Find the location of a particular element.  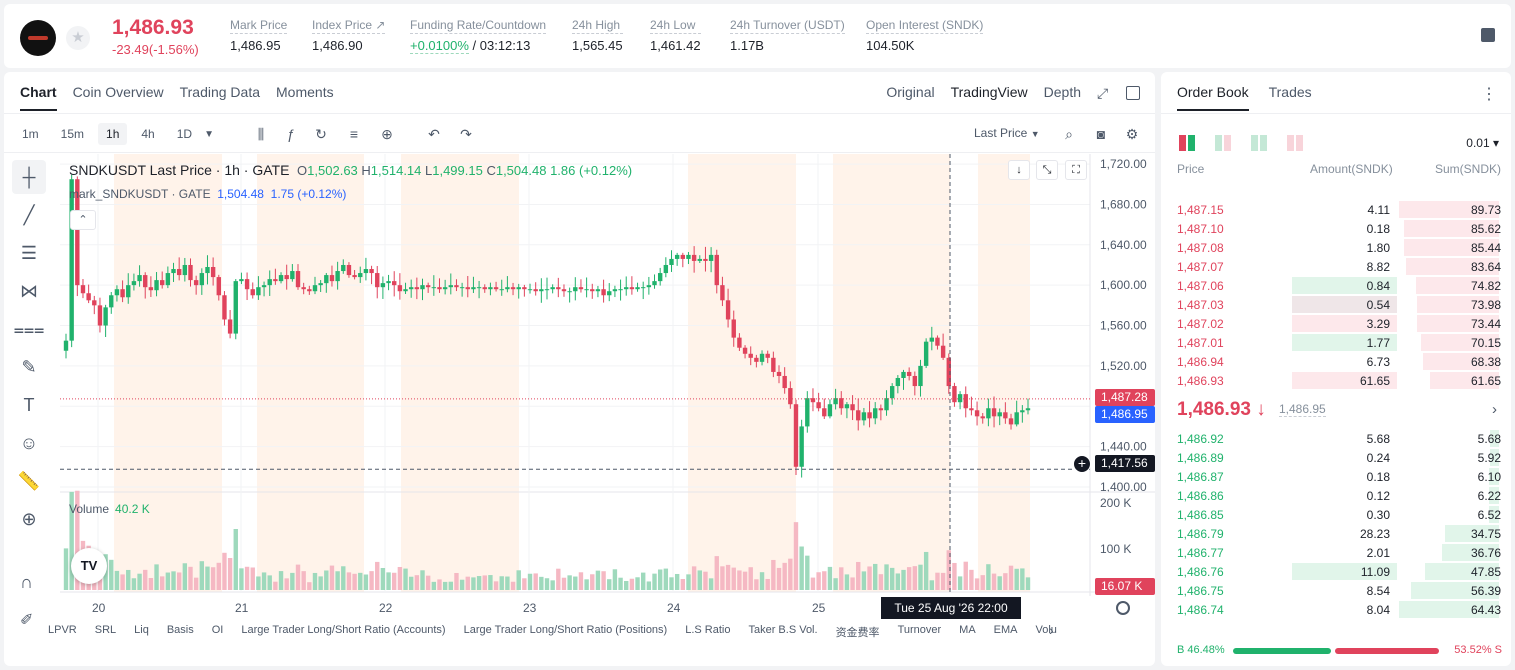

tick-size-select: 0.01 ▾ is located at coordinates (1482, 143).